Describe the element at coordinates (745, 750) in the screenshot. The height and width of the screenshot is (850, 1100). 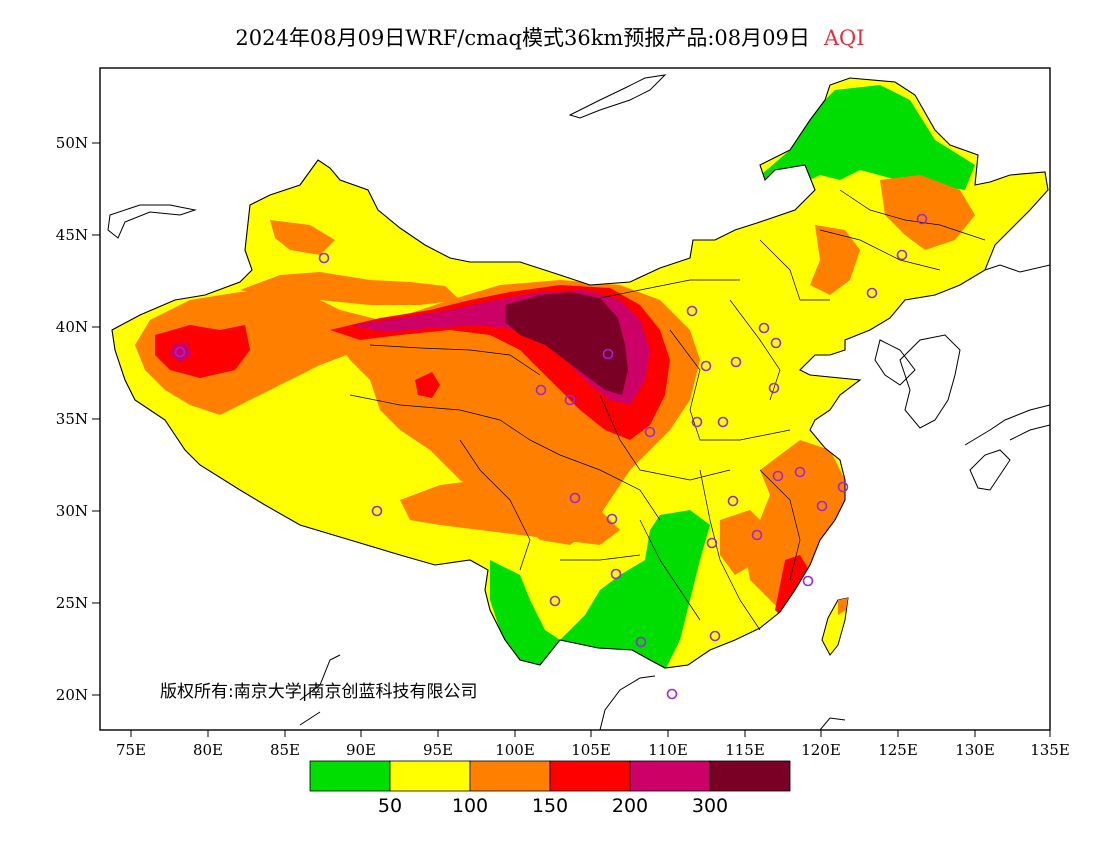
I see `lon-label: 115E` at that location.